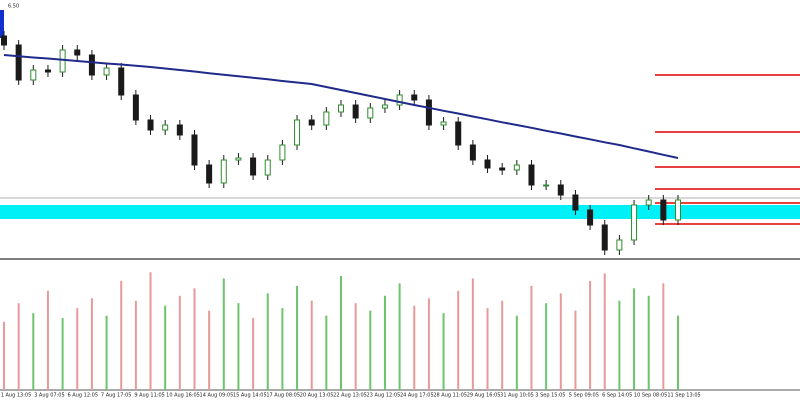 The image size is (800, 400). I want to click on x-tick-label: 9 Aug 11:05, so click(149, 396).